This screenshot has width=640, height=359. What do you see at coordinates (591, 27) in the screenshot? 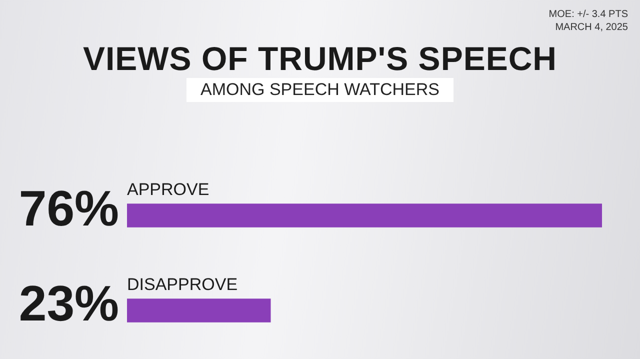
I see `text: MARCH 4, 2025` at bounding box center [591, 27].